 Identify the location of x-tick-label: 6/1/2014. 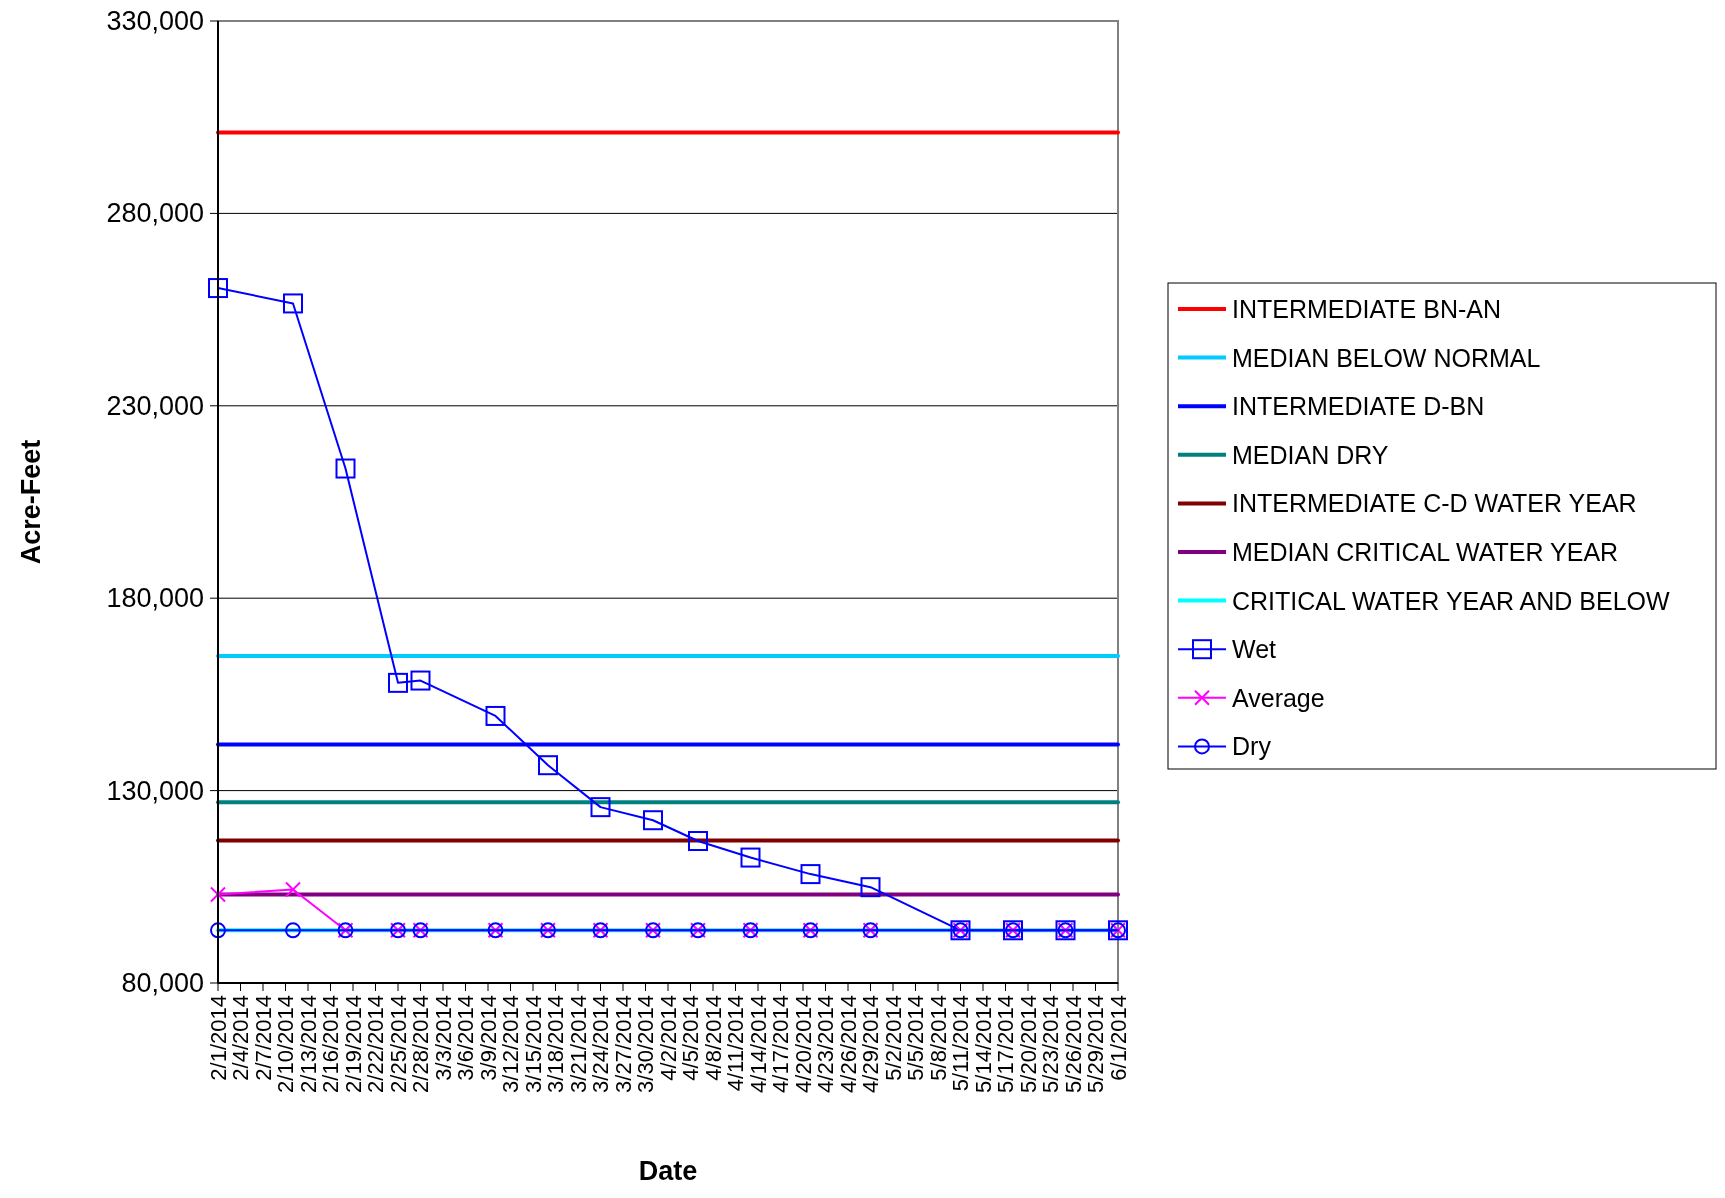
(1118, 1038).